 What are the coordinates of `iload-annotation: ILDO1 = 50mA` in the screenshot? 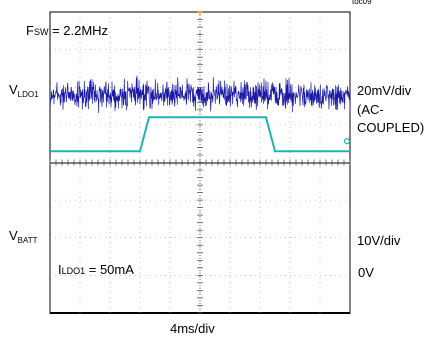 It's located at (96, 269).